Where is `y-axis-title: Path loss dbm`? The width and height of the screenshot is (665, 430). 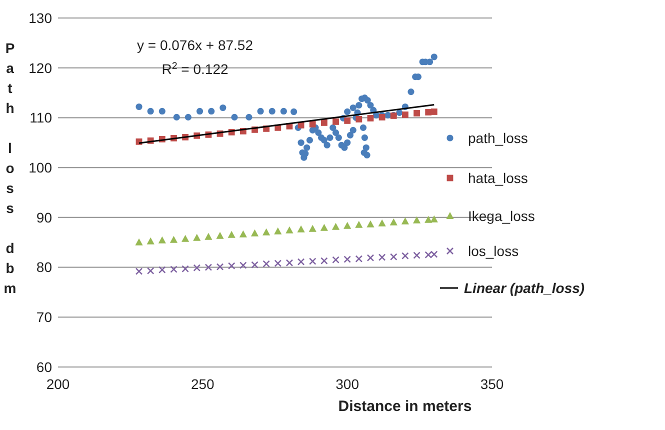
y-axis-title: Path loss dbm is located at coordinates (10, 170).